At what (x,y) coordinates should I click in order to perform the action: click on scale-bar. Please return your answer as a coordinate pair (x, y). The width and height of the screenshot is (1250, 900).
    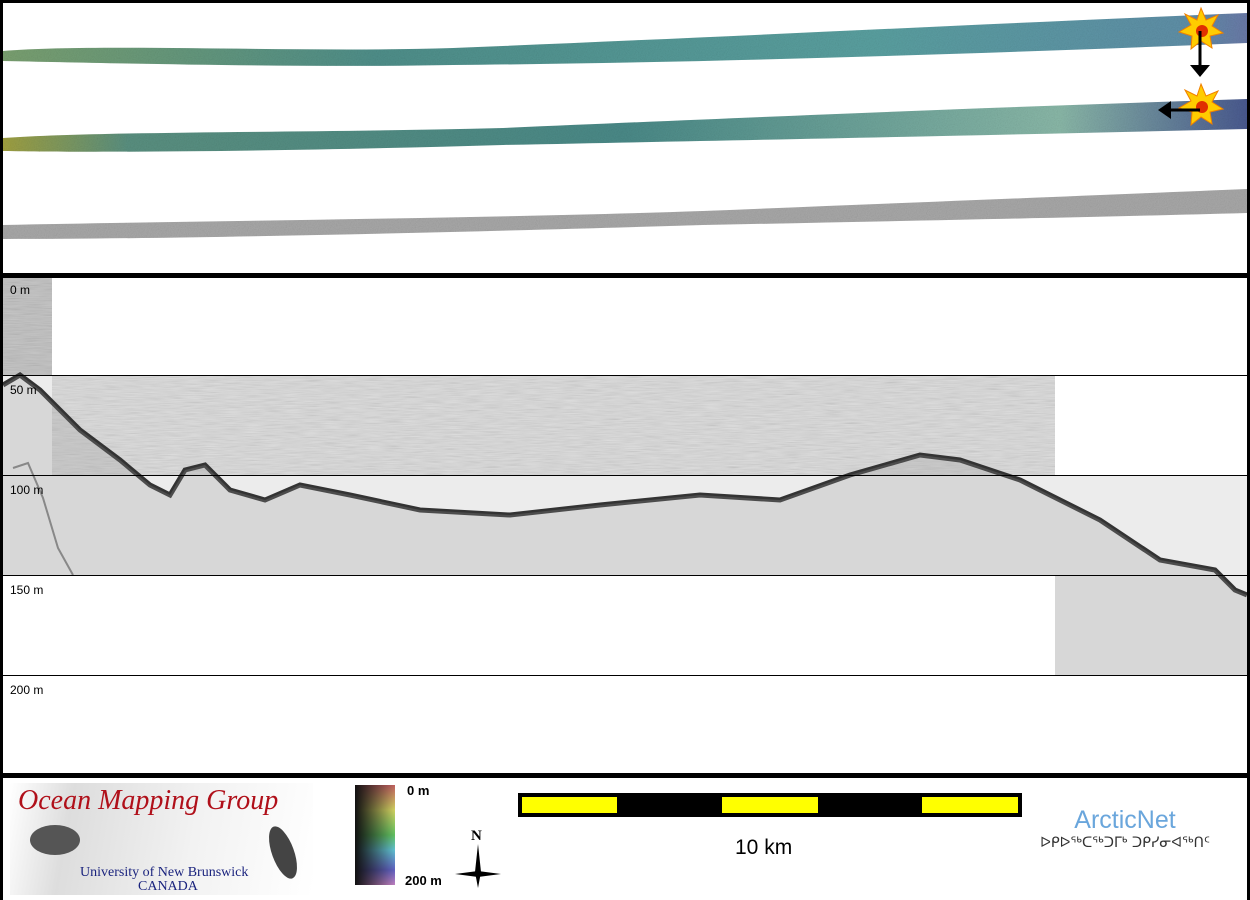
    Looking at the image, I should click on (770, 805).